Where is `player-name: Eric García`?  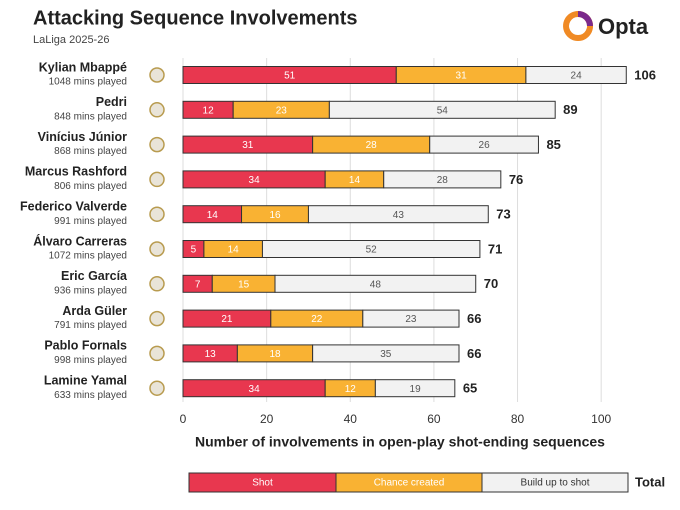
player-name: Eric García is located at coordinates (94, 276).